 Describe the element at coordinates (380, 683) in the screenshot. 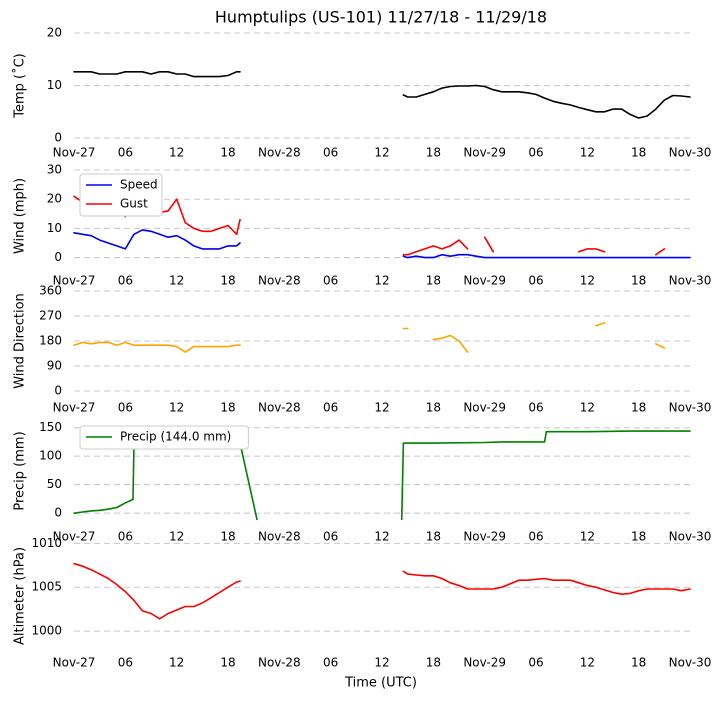

I see `x-axis-label: Time (UTC)` at that location.